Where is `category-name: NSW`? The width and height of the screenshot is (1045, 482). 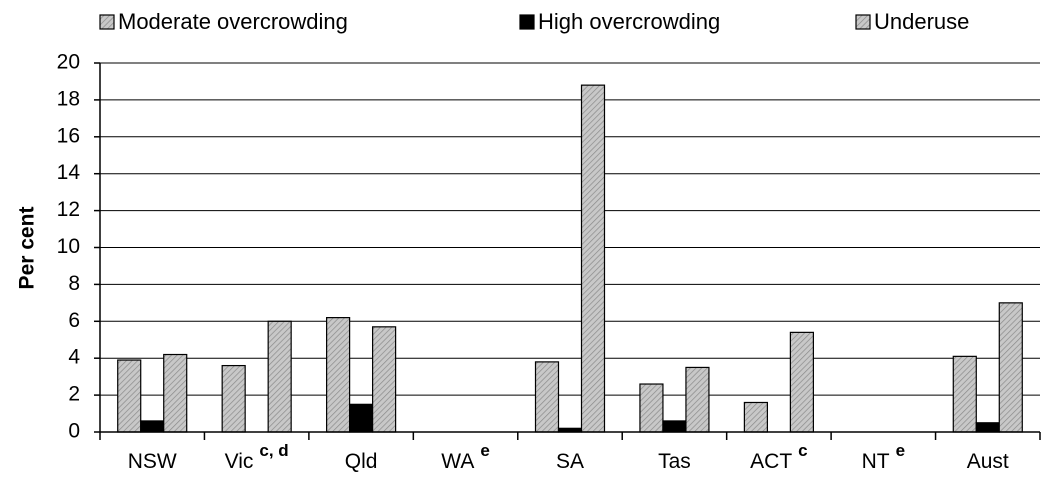
category-name: NSW is located at coordinates (152, 461).